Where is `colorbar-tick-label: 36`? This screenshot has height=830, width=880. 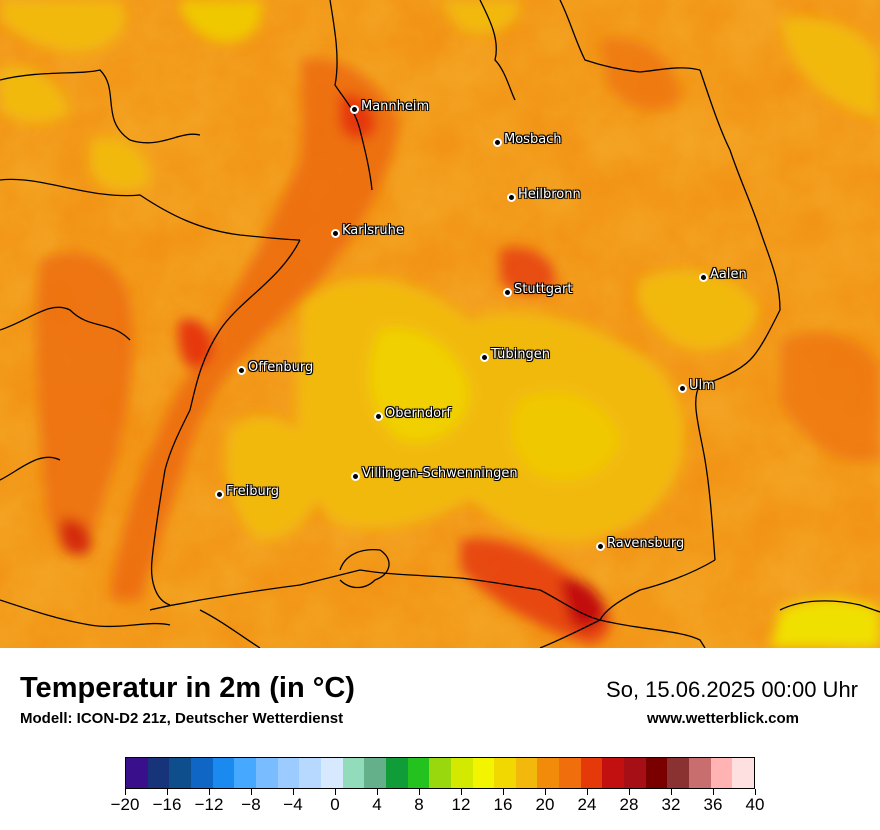 colorbar-tick-label: 36 is located at coordinates (713, 804).